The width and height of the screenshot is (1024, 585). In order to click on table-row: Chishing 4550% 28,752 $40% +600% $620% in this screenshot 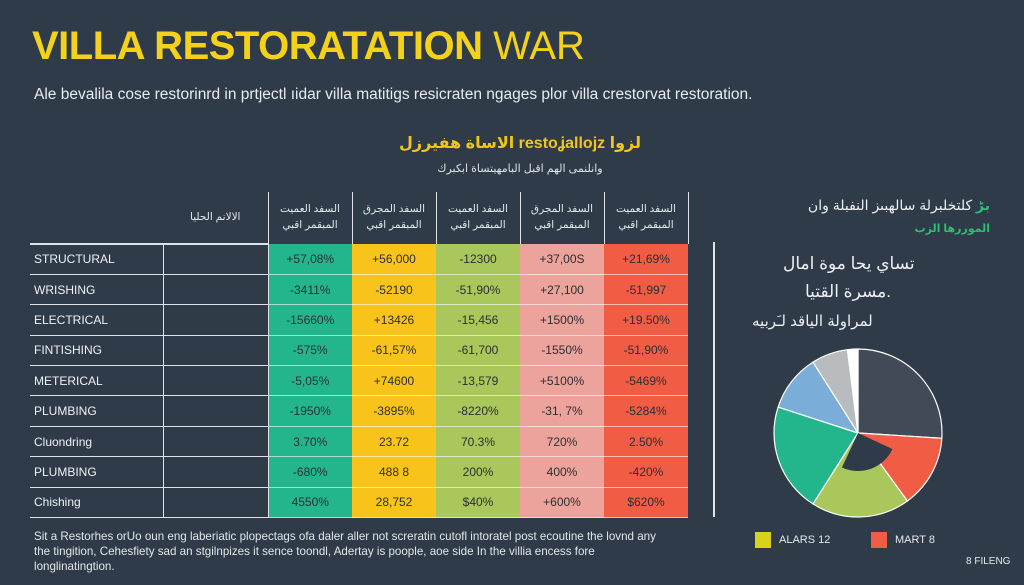, I will do `click(359, 503)`.